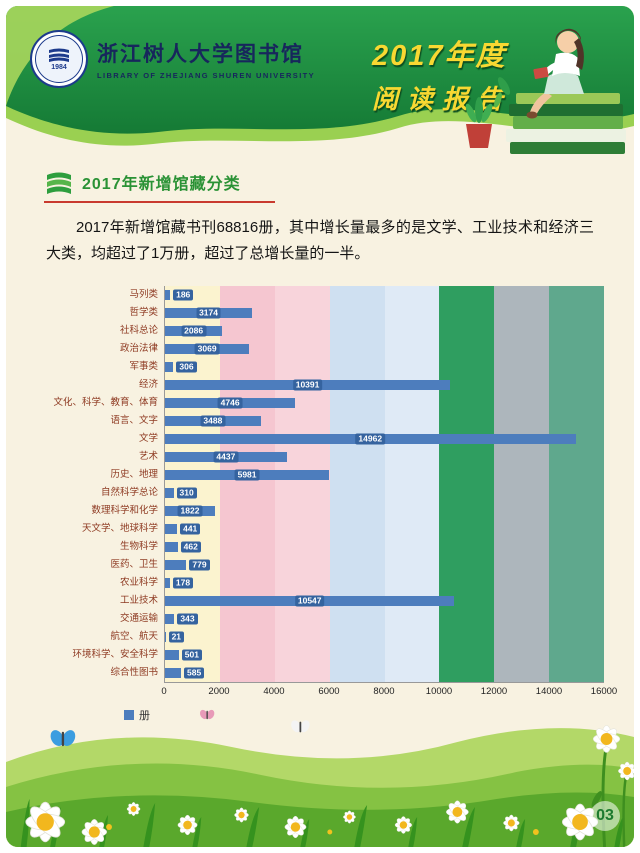 The width and height of the screenshot is (640, 853). Describe the element at coordinates (129, 714) in the screenshot. I see `legend-swatch` at that location.